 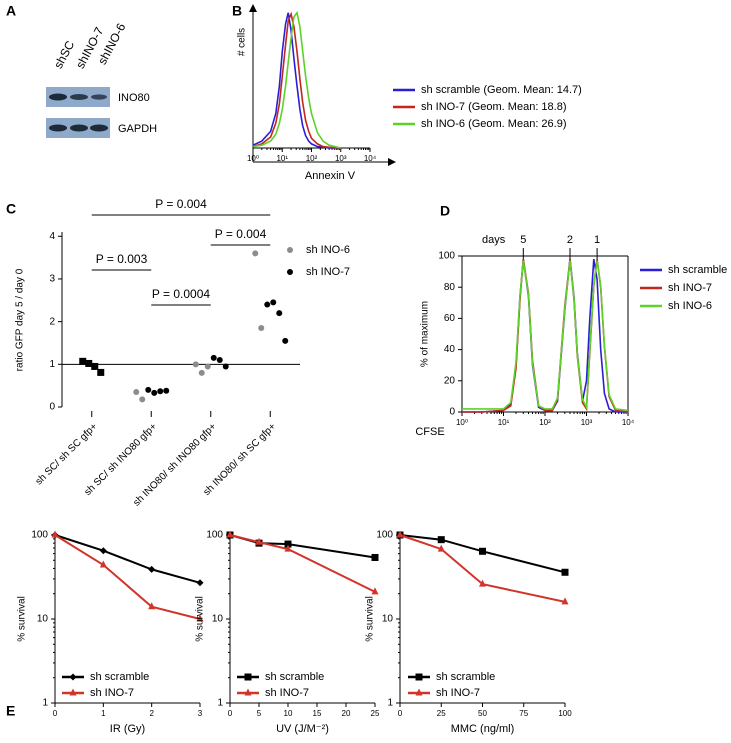 What do you see at coordinates (523, 713) in the screenshot?
I see `x-tick-label: 75` at bounding box center [523, 713].